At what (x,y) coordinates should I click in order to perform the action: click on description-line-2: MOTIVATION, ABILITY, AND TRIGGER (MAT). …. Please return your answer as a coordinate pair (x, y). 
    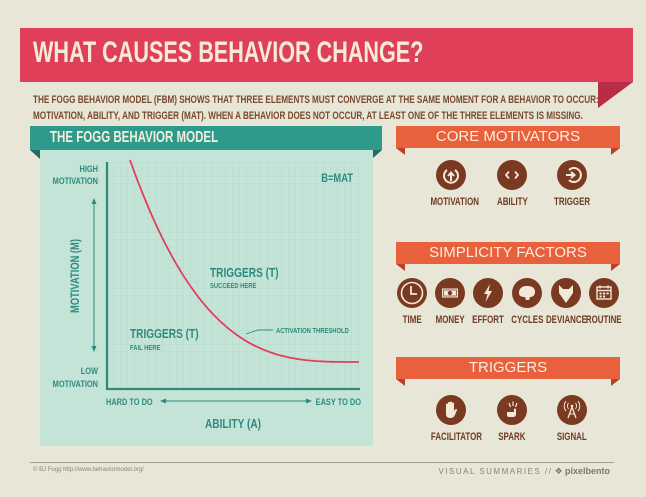
    Looking at the image, I should click on (308, 116).